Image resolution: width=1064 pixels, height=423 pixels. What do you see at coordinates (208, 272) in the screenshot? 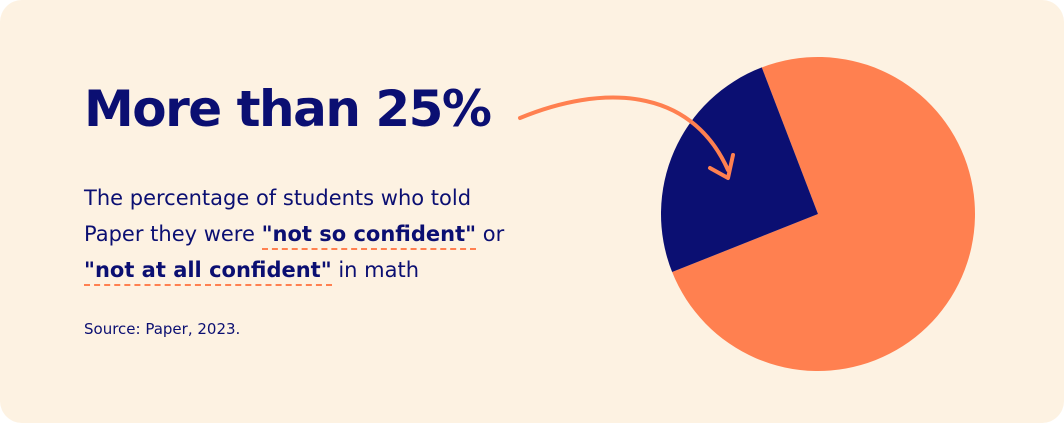
I see `emphasis: "not at all confident"` at bounding box center [208, 272].